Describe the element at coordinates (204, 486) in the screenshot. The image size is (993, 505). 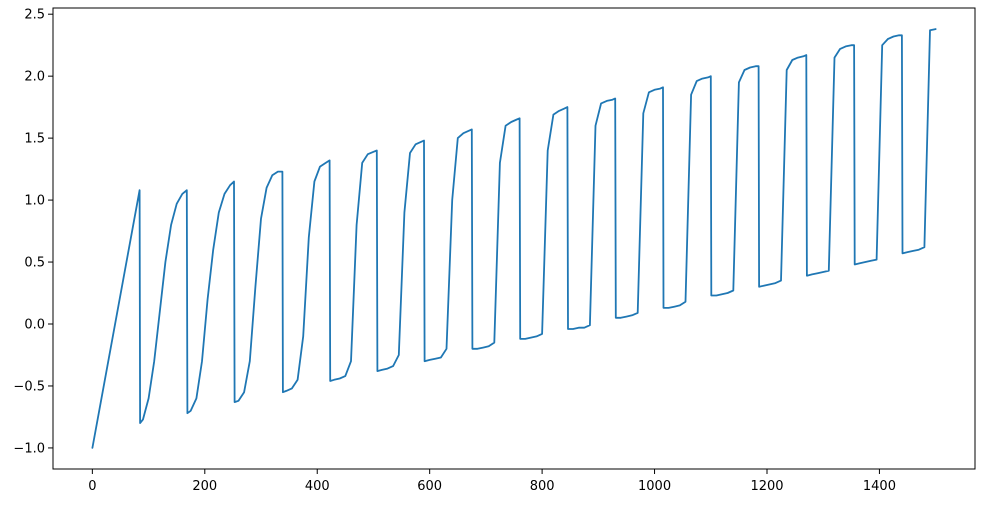
I see `x-tick-label: 200` at that location.